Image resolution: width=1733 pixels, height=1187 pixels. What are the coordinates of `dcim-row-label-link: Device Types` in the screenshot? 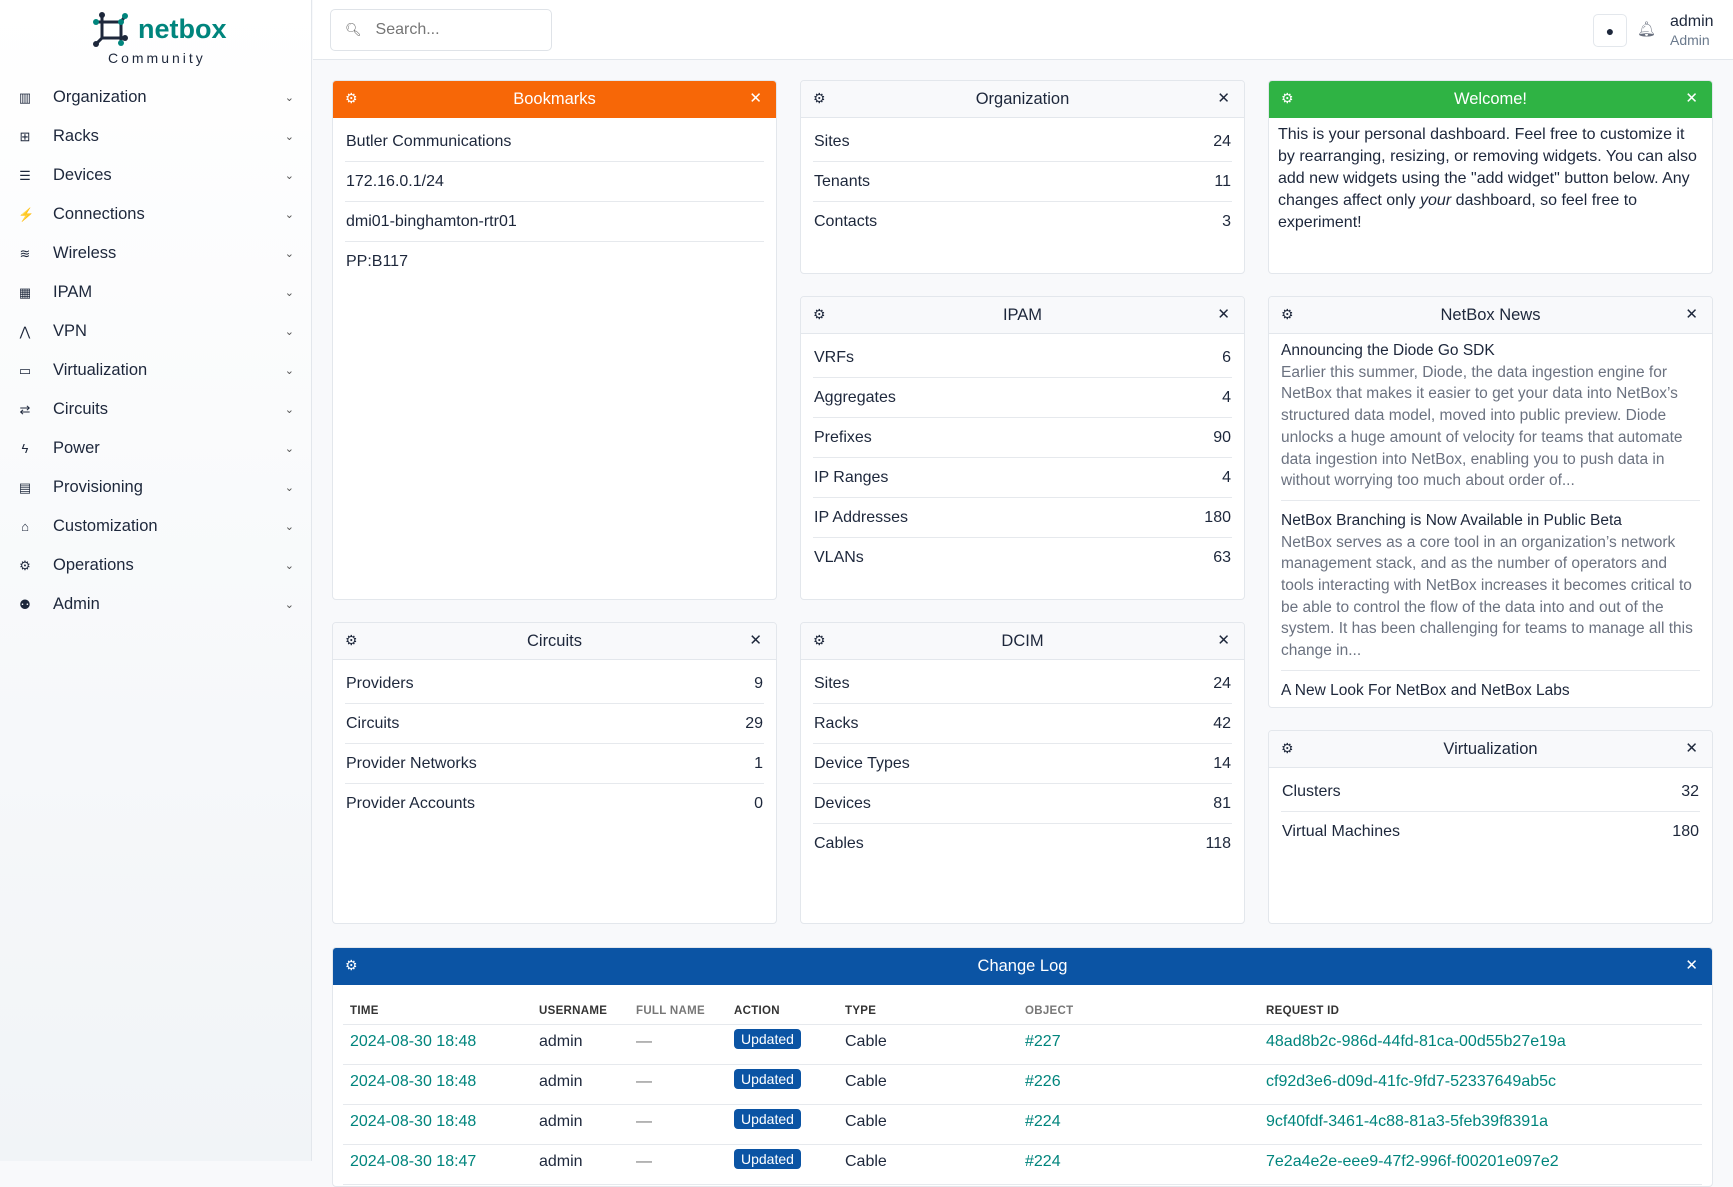 It's located at (862, 763).